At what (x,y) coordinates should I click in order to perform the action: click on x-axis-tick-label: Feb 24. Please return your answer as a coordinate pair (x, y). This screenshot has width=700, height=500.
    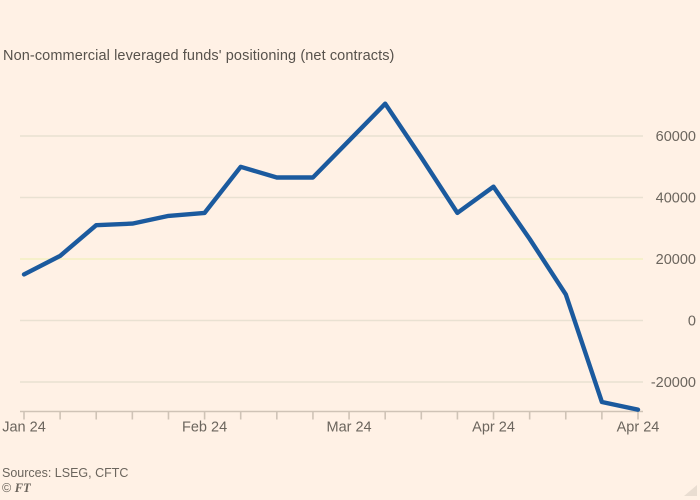
    Looking at the image, I should click on (204, 428).